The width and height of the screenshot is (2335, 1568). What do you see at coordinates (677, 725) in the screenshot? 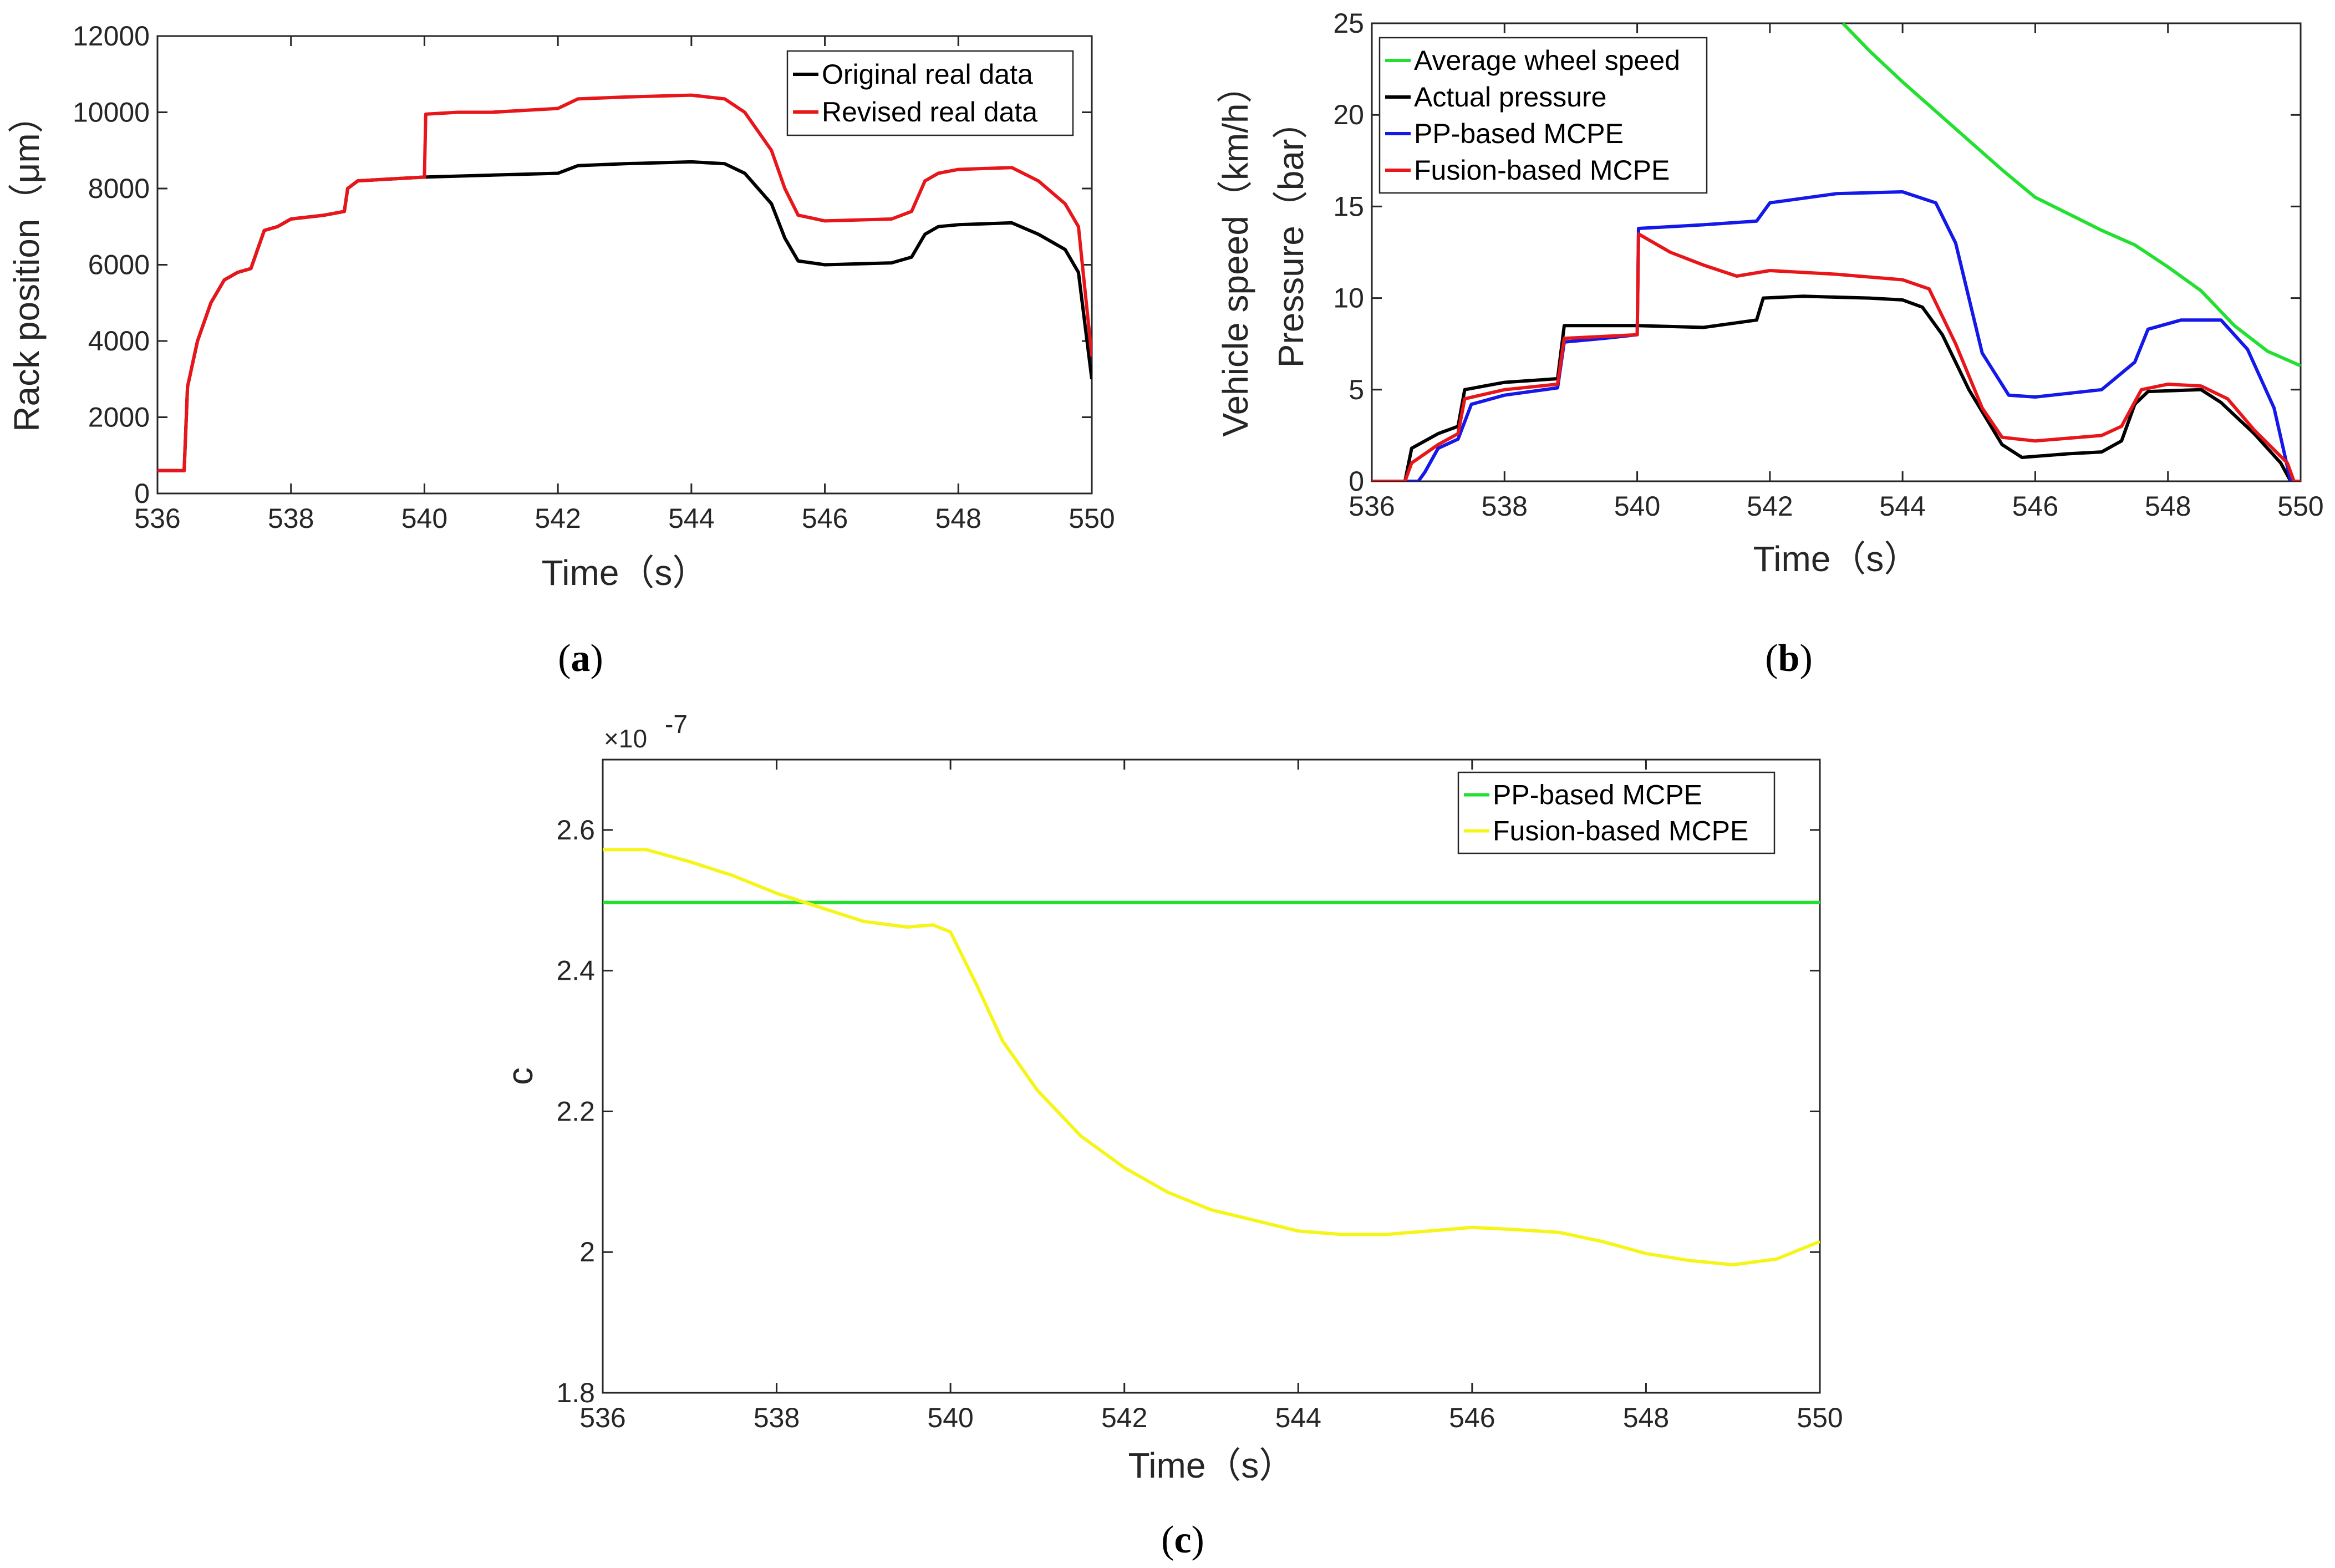
I see `y-exponent-power: -7` at bounding box center [677, 725].